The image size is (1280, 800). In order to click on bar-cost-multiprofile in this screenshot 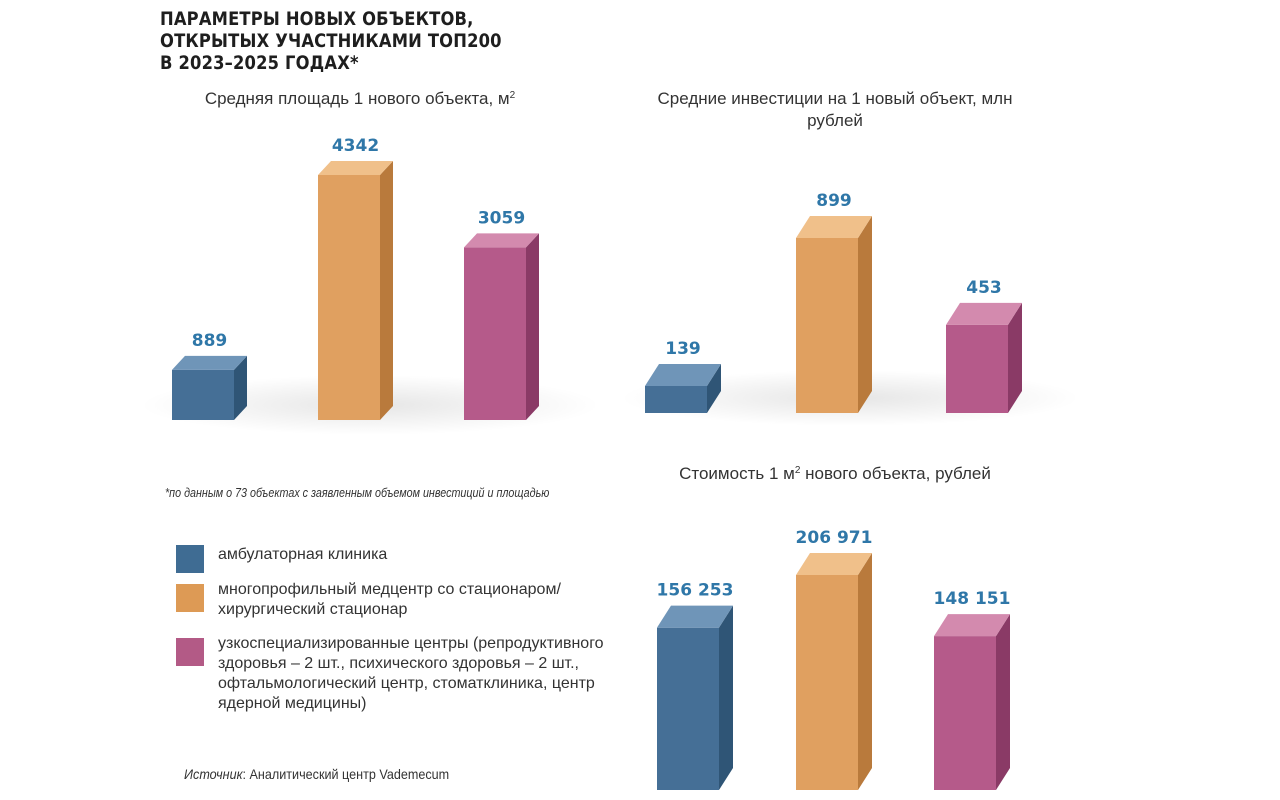, I will do `click(834, 671)`.